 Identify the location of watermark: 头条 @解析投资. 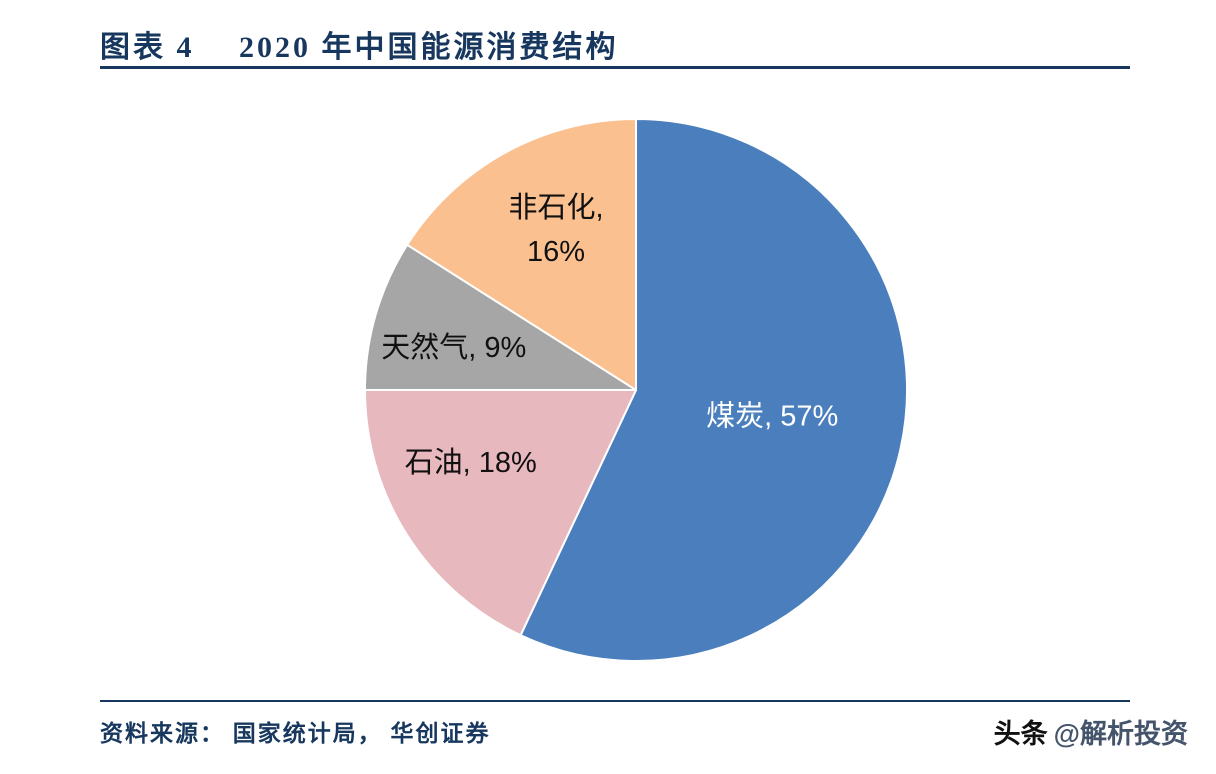
(1091, 731).